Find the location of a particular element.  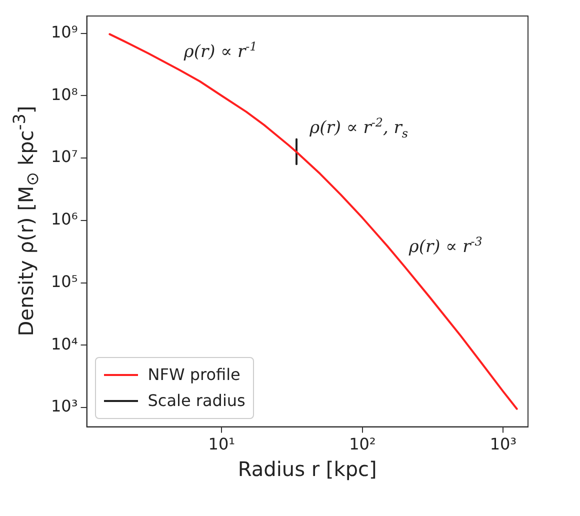

legend-label: NFW profile is located at coordinates (194, 375).